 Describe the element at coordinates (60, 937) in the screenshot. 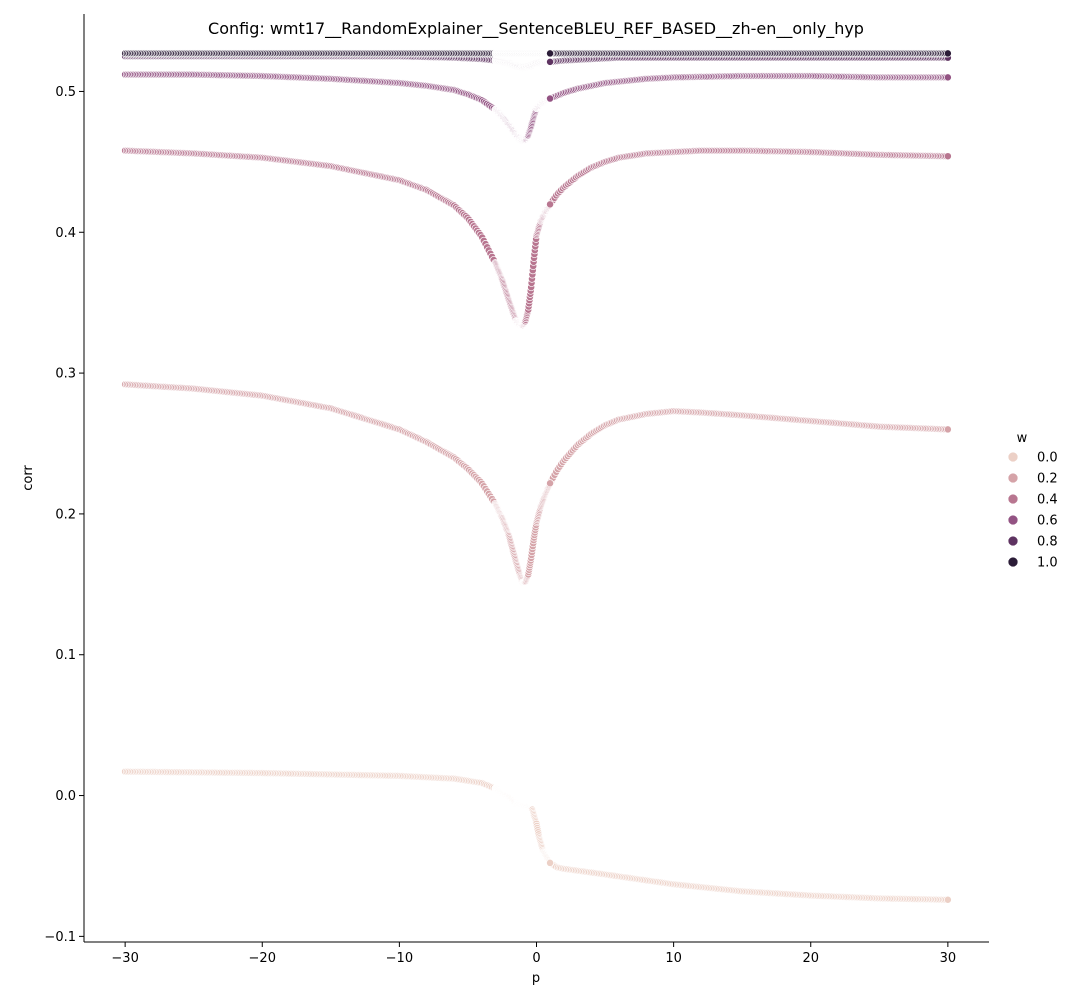

I see `y-tick-label: −0.1` at that location.